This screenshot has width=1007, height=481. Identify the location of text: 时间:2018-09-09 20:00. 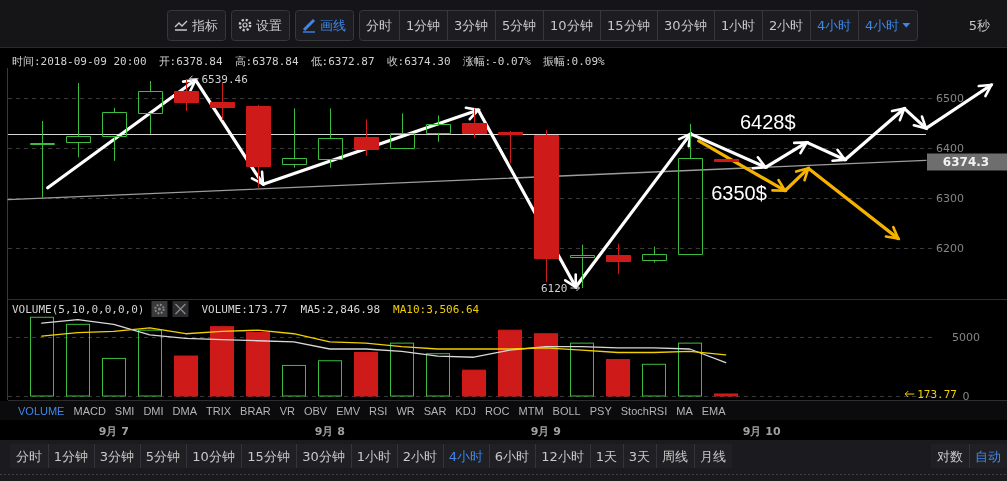
(79, 61).